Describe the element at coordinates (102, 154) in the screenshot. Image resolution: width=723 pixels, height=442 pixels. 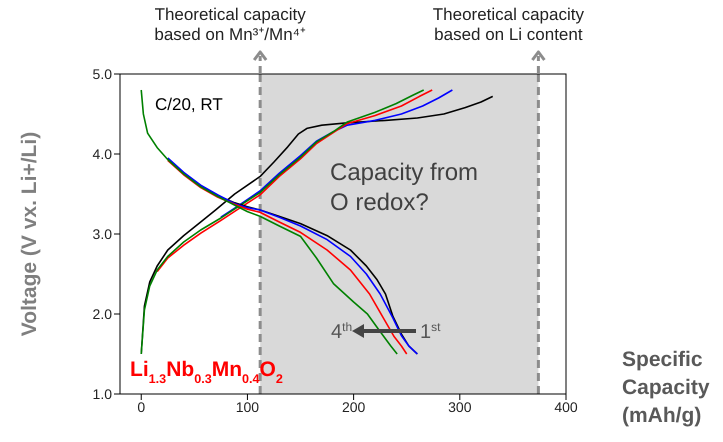
I see `y-tick-label: 4.0` at that location.